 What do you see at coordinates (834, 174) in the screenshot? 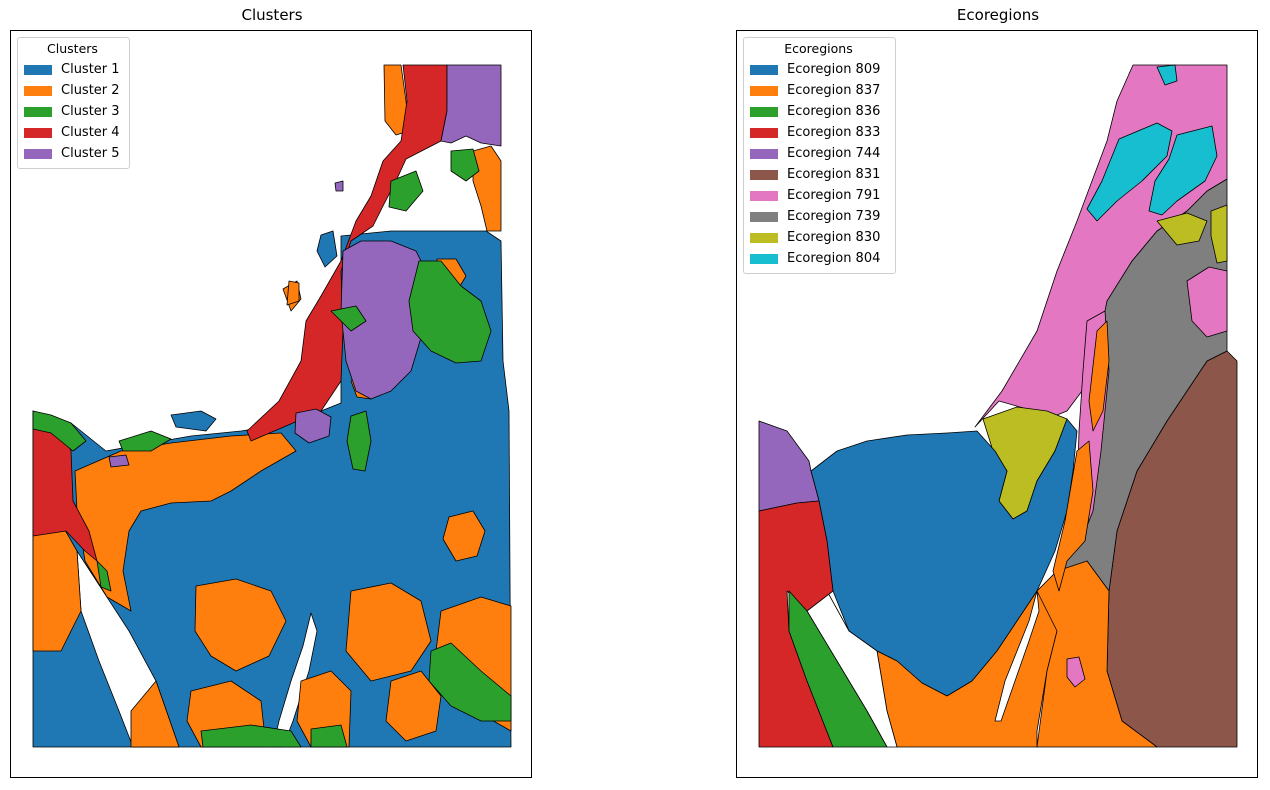
I see `legend-label: Ecoregion 831` at bounding box center [834, 174].